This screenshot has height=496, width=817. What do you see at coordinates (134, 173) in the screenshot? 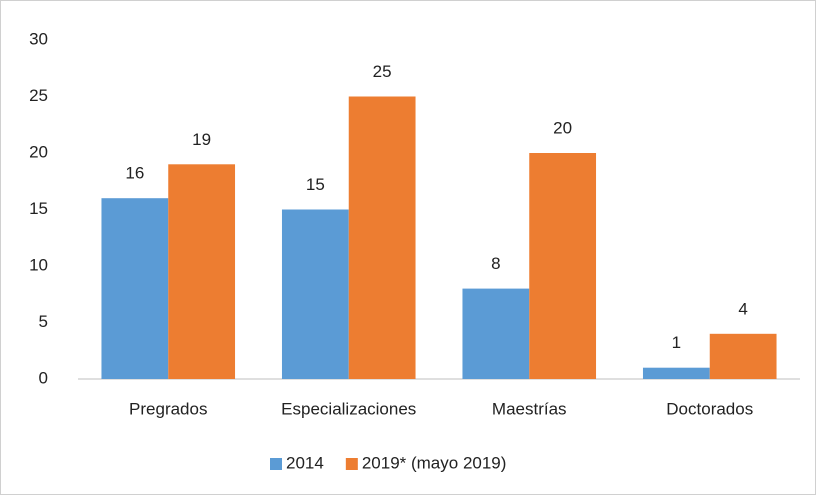
I see `data-label: 16` at bounding box center [134, 173].